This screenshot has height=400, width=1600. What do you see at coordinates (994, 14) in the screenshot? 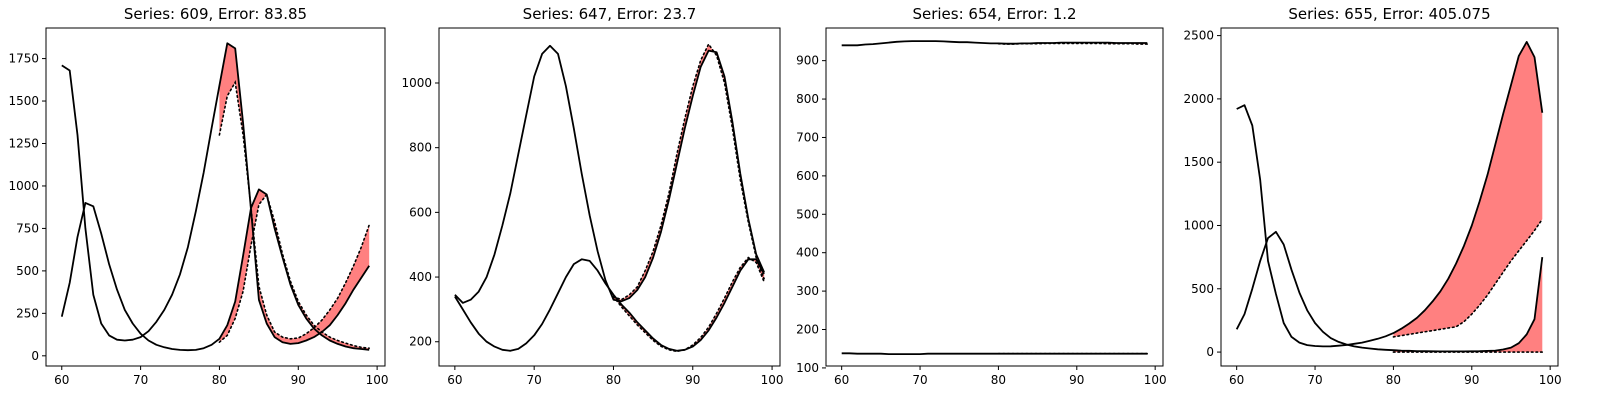
I see `chart-title: Series: 654, Error: 1.2` at bounding box center [994, 14].